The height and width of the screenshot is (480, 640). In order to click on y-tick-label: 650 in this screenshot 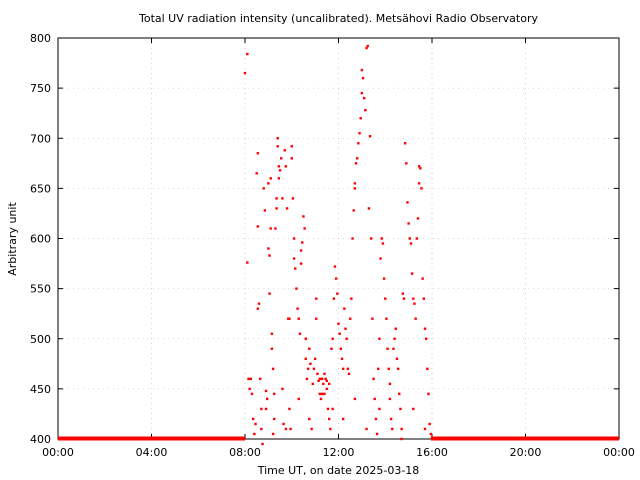, I will do `click(40, 188)`.